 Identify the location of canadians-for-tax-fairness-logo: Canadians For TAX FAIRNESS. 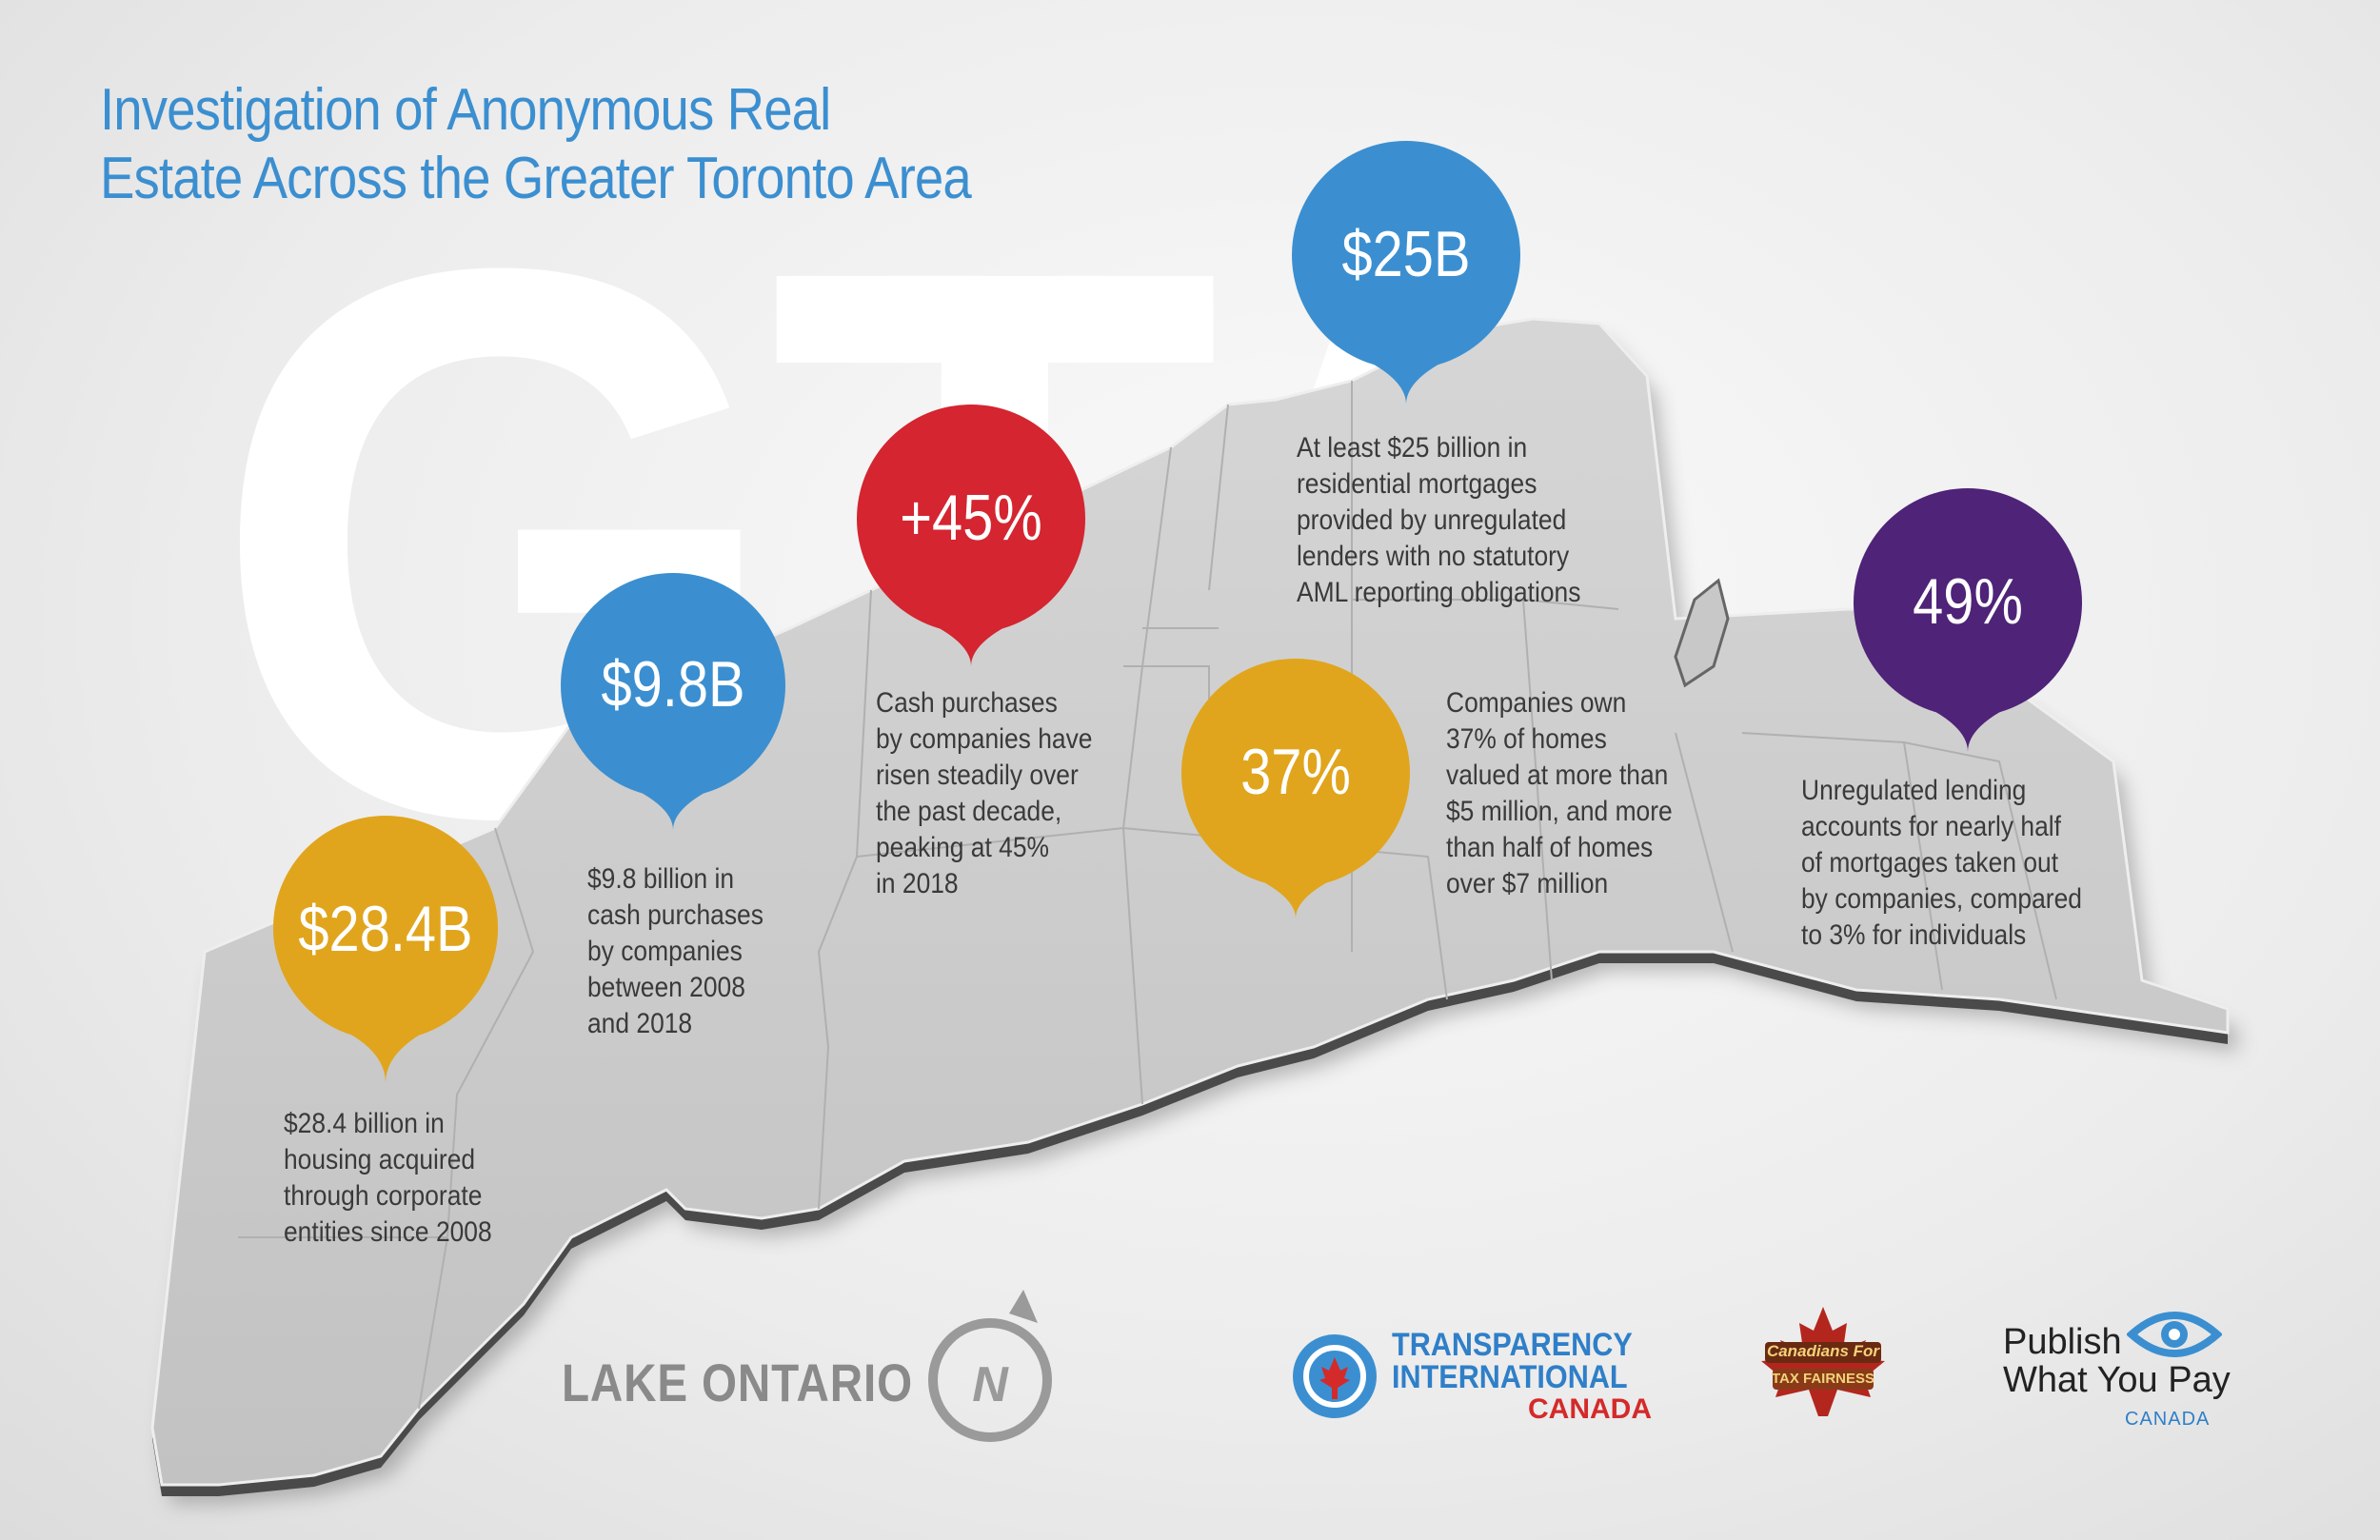
(1823, 1364).